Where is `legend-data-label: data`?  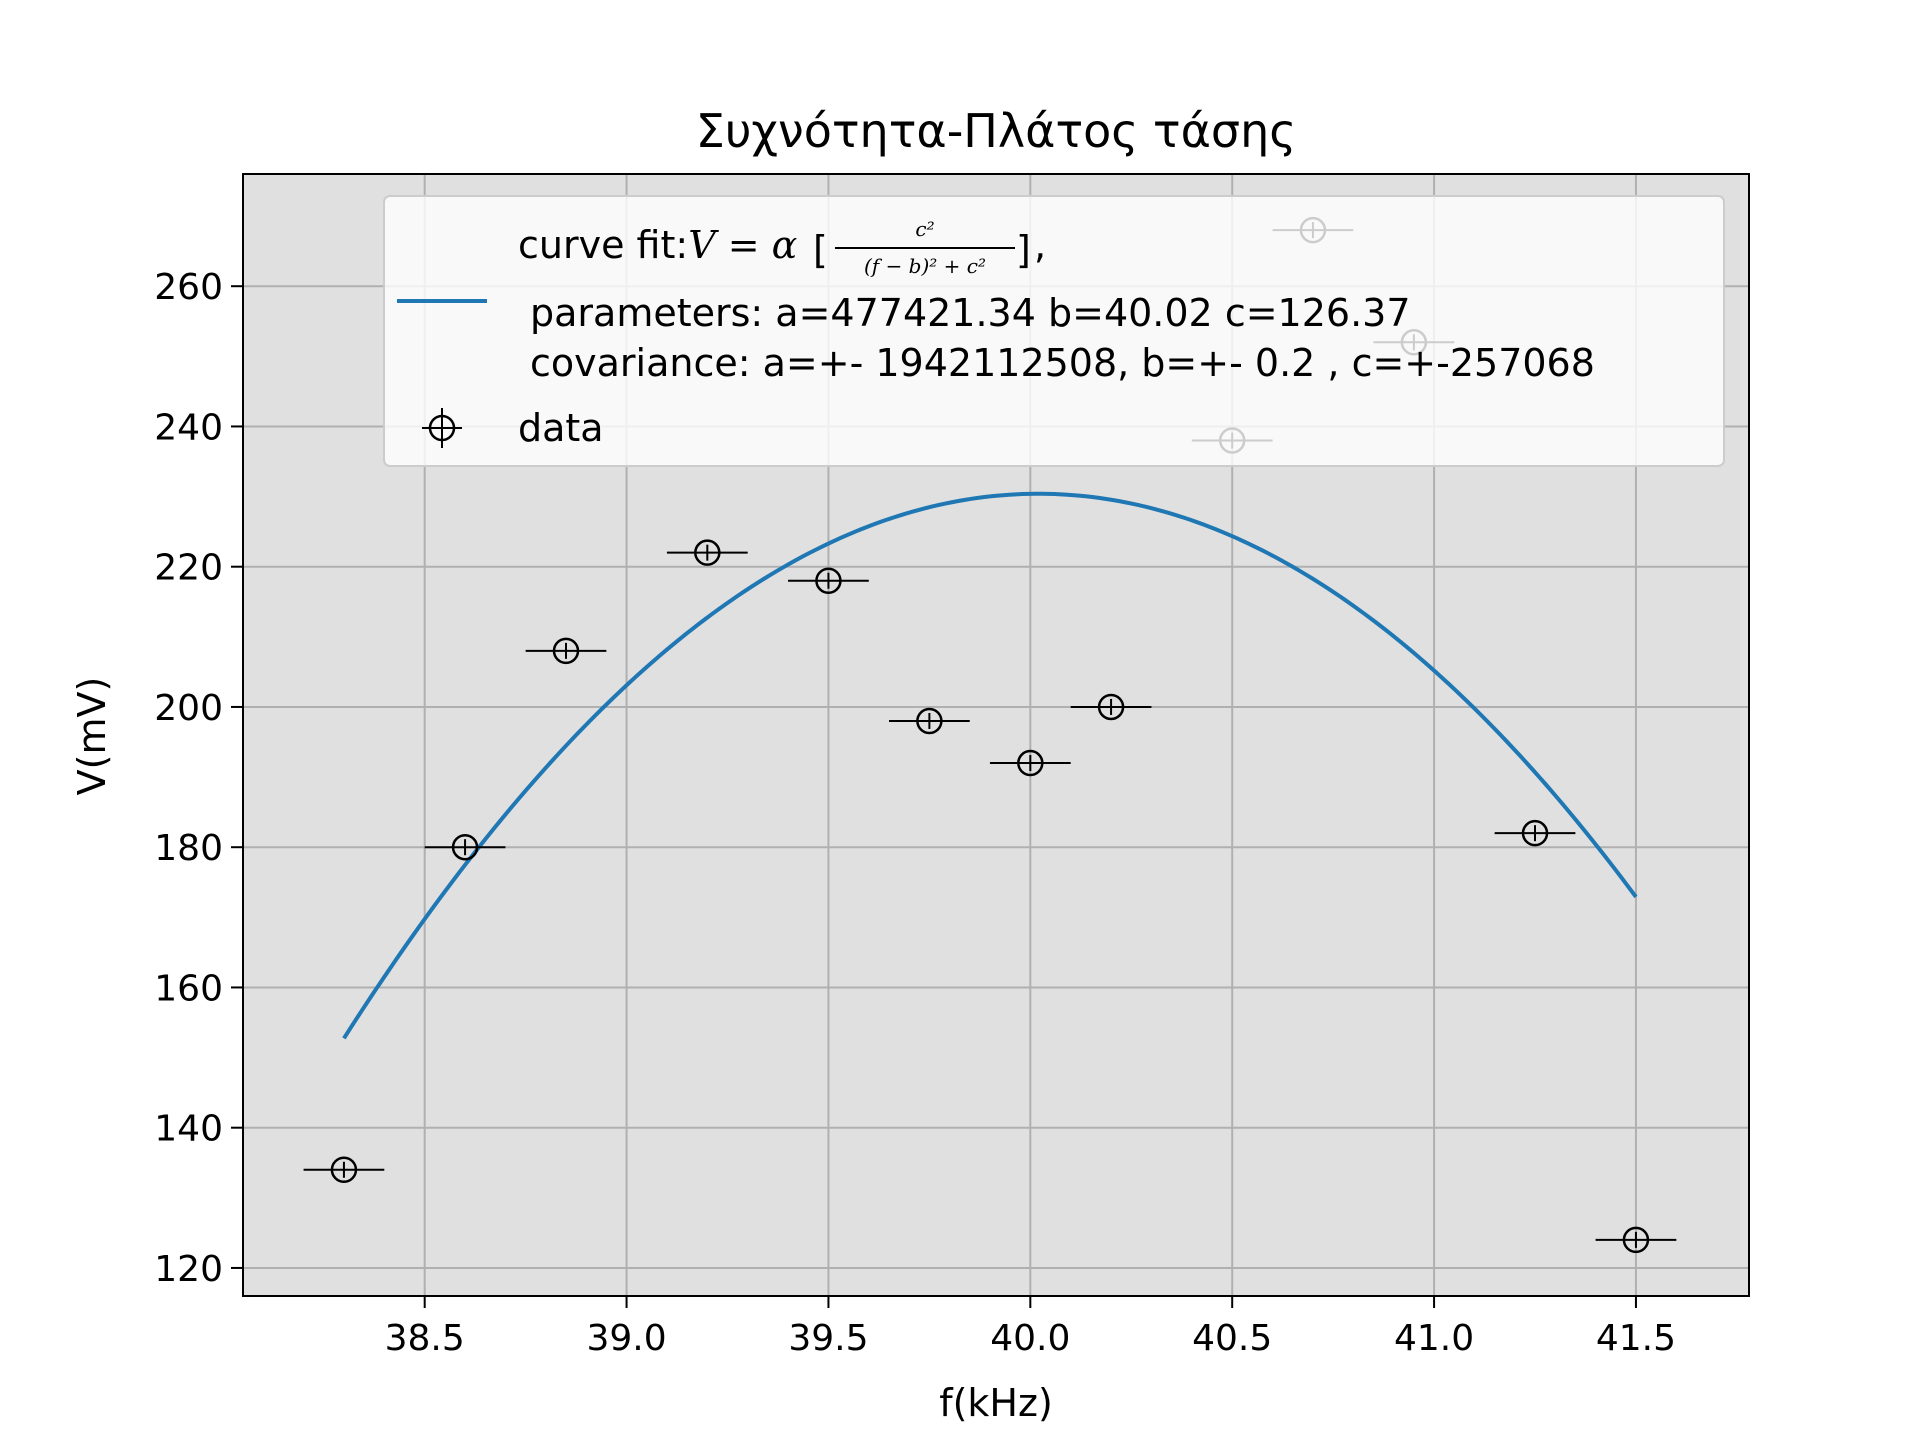
legend-data-label: data is located at coordinates (561, 428).